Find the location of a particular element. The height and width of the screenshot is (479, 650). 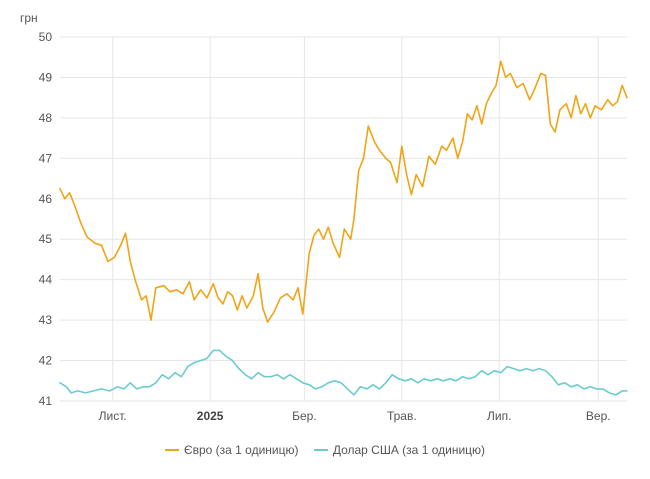

x-tick-label: Бер. is located at coordinates (304, 416).